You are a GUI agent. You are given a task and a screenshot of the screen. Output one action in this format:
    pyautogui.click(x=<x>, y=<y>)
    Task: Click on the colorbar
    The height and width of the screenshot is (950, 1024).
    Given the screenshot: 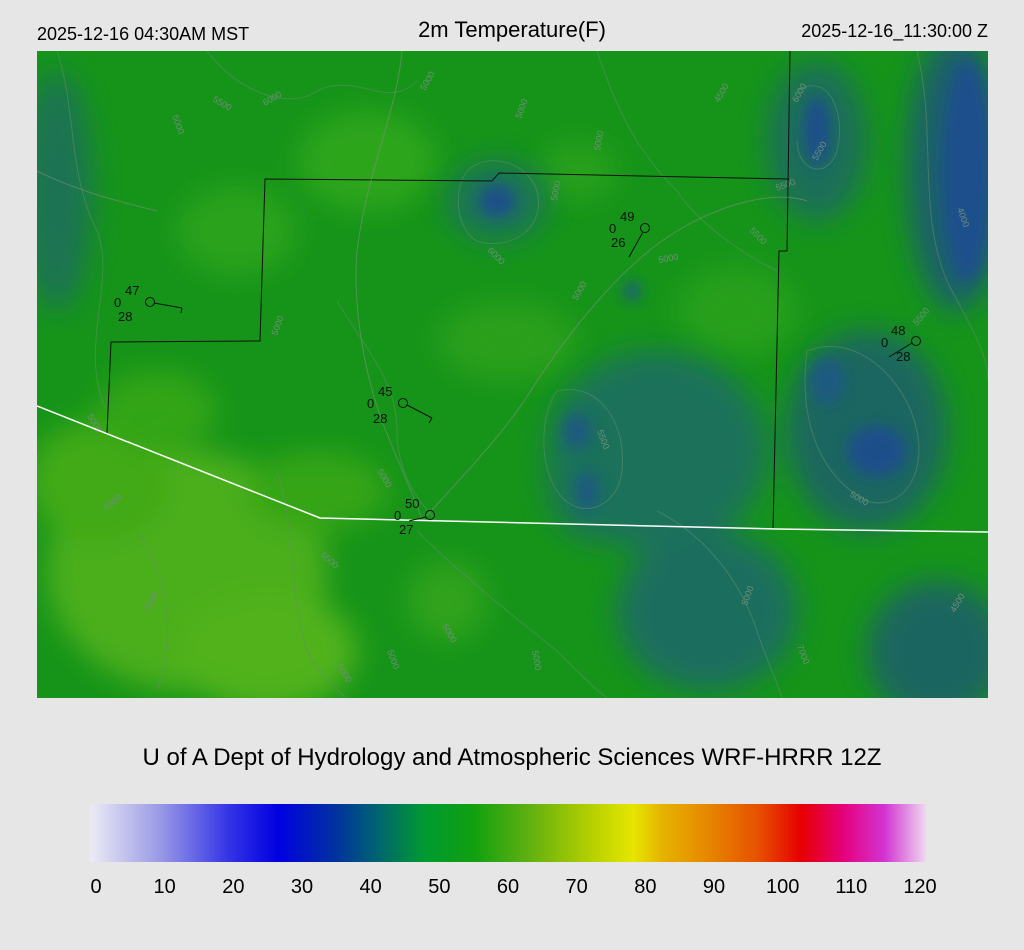 What is the action you would take?
    pyautogui.click(x=508, y=833)
    